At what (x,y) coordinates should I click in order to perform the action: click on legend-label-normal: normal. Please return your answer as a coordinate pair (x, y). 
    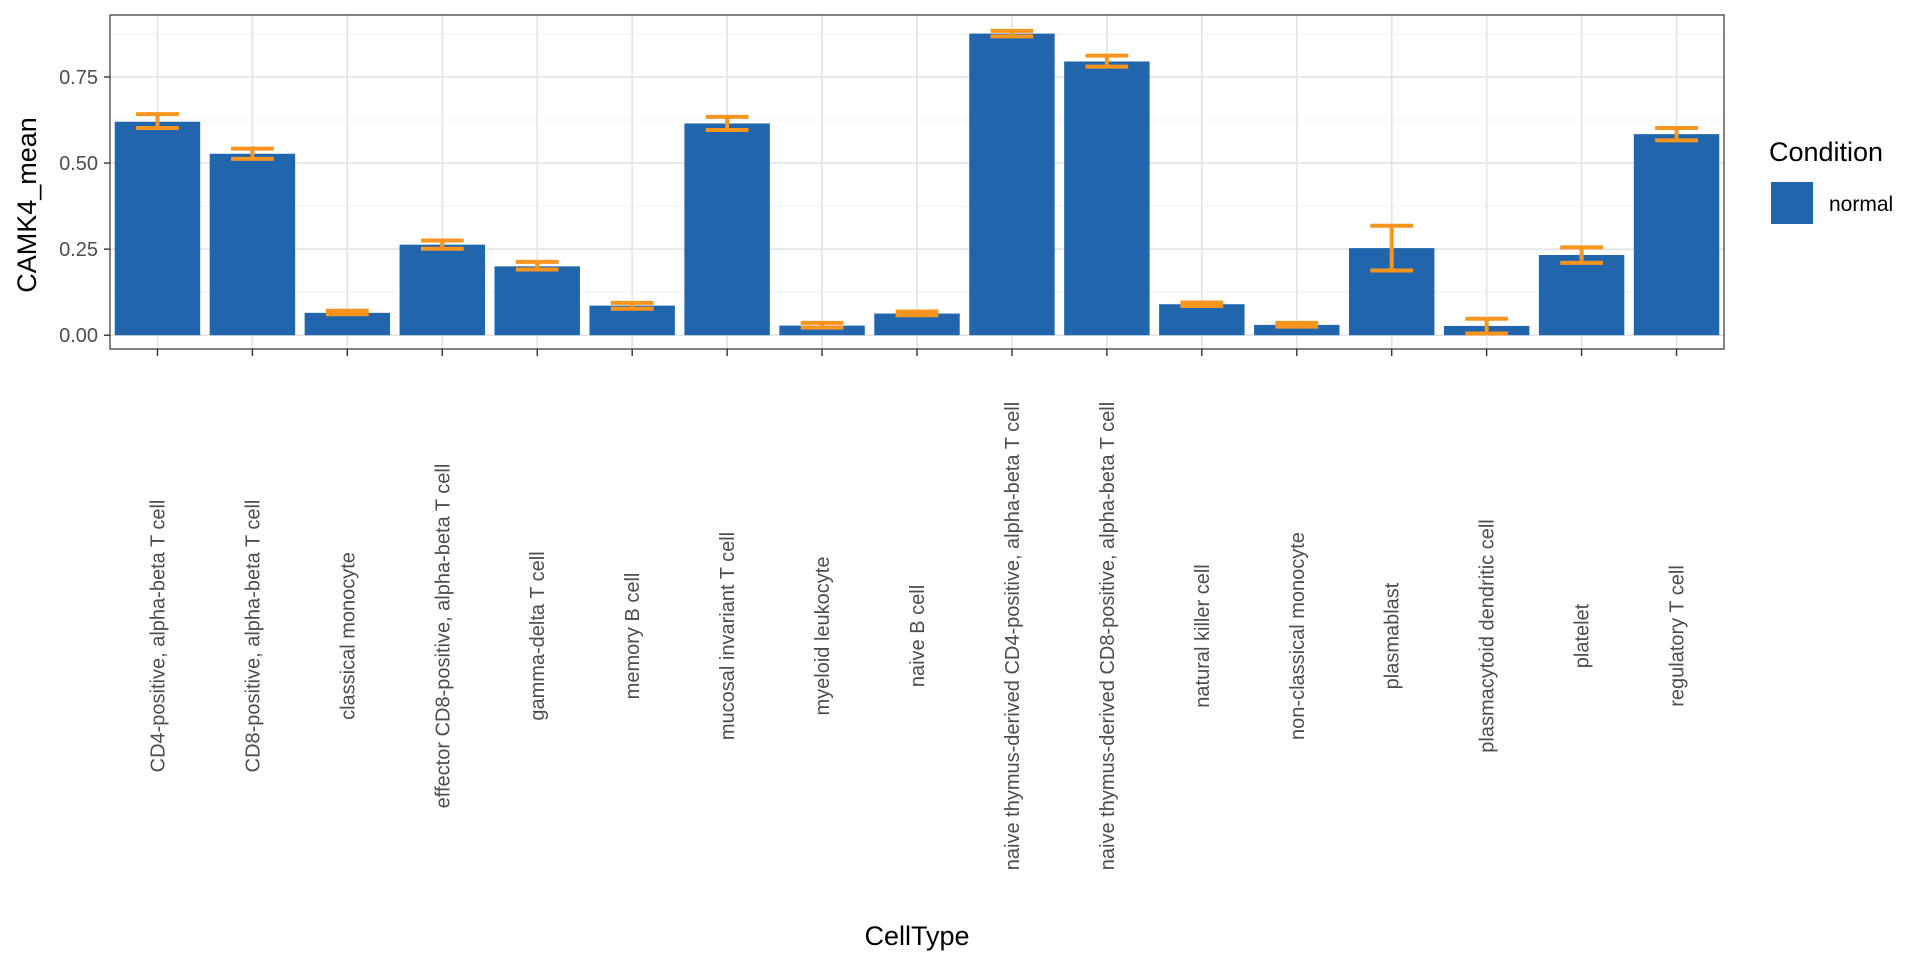
    Looking at the image, I should click on (1861, 204).